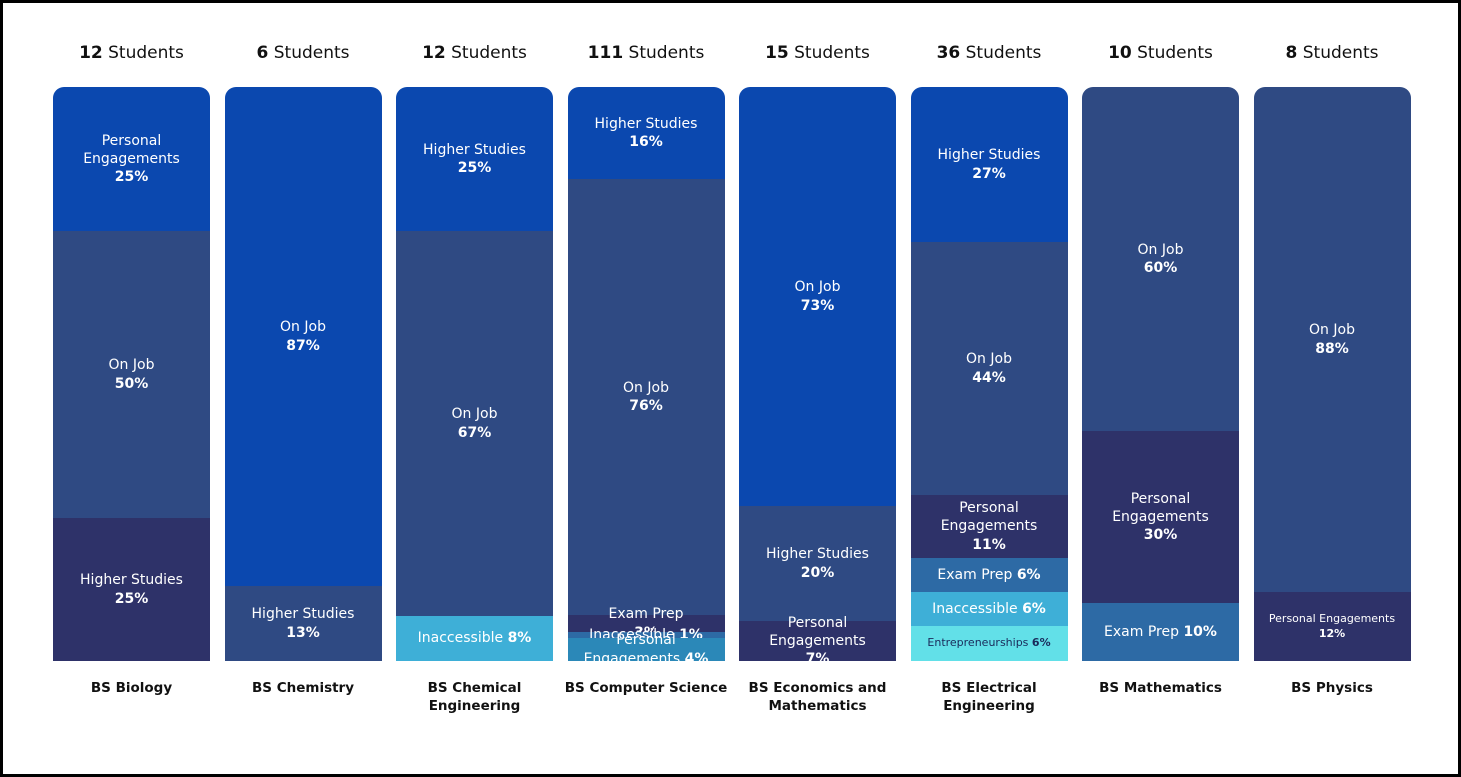 The height and width of the screenshot is (777, 1461). Describe the element at coordinates (262, 53) in the screenshot. I see `student-count-number: 6` at that location.